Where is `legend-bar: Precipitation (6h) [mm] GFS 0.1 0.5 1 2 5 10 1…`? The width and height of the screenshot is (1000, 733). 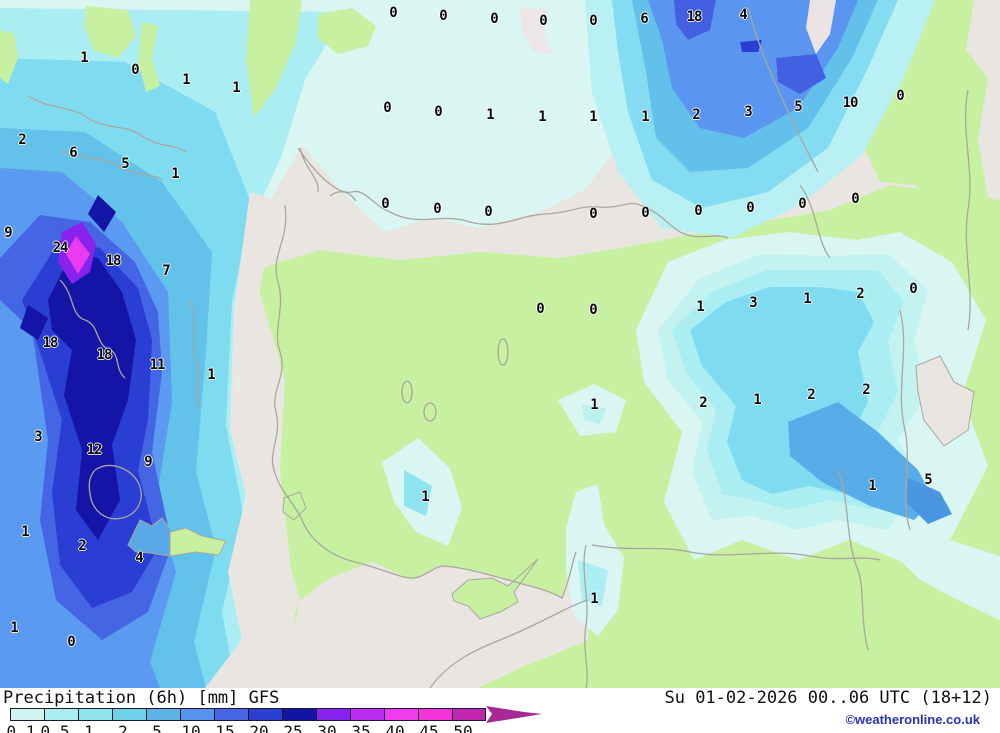 legend-bar: Precipitation (6h) [mm] GFS 0.1 0.5 1 2 5 10 1… is located at coordinates (500, 710).